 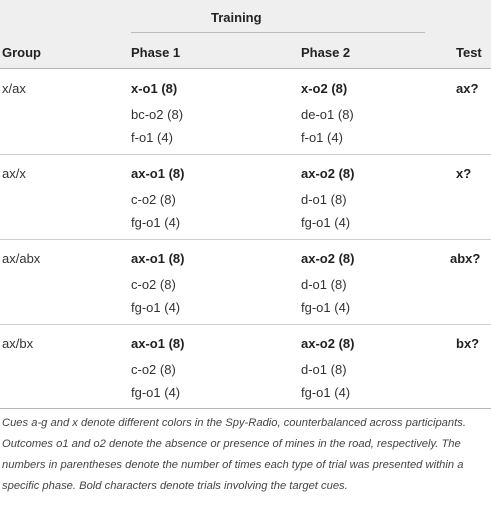 What do you see at coordinates (324, 88) in the screenshot?
I see `row-1-phase2-target: x-o2 (8)` at bounding box center [324, 88].